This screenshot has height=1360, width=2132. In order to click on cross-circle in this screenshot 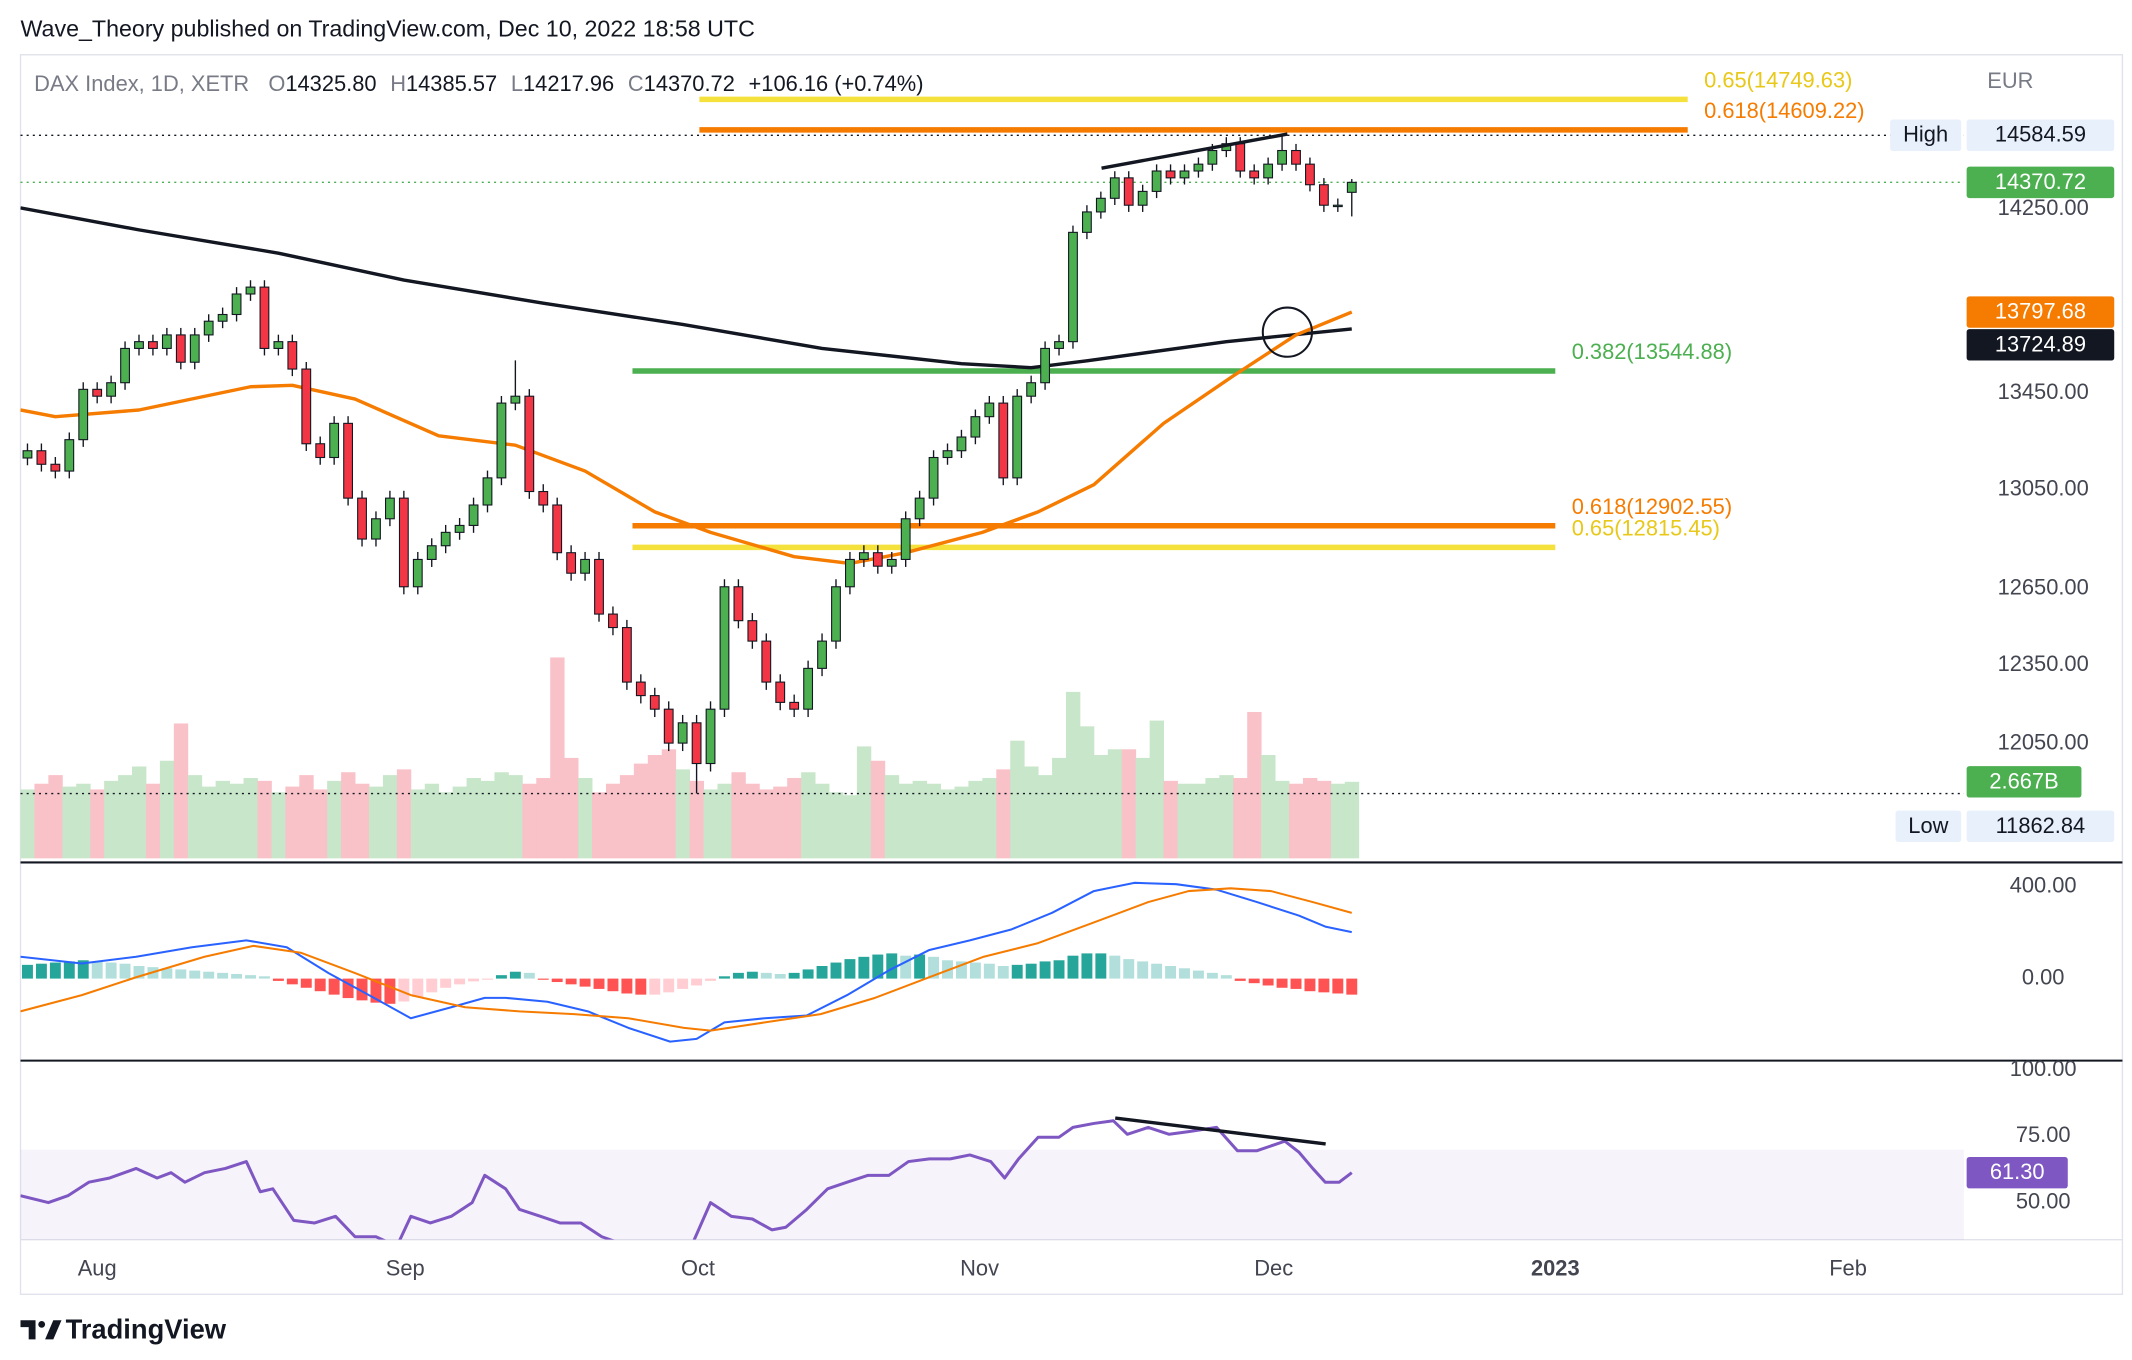, I will do `click(1287, 332)`.